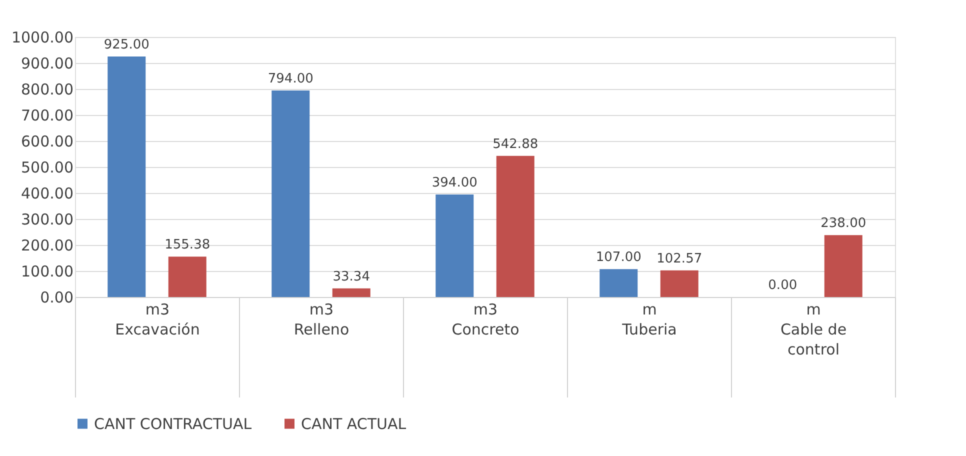 This screenshot has height=456, width=966. Describe the element at coordinates (649, 319) in the screenshot. I see `x-tick-label: m Tuberia` at that location.